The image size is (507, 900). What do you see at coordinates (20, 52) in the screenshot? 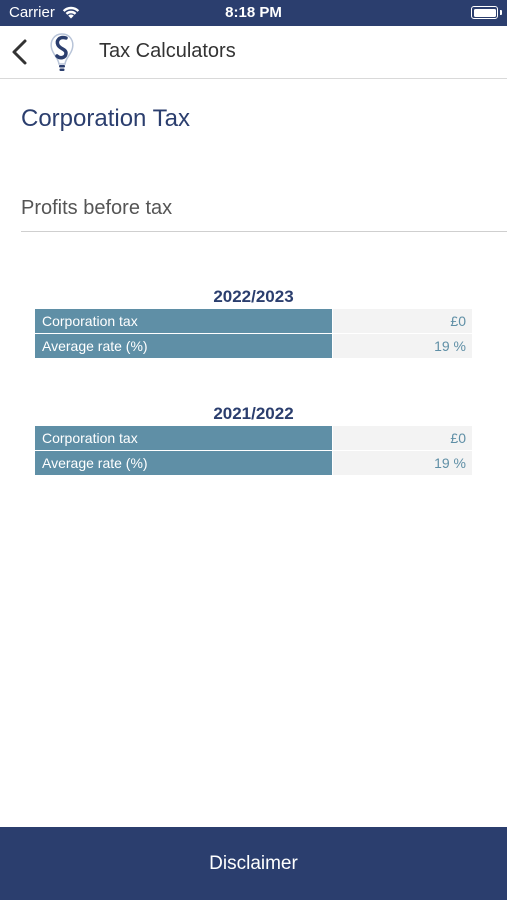
I see `chevron-left-icon` at bounding box center [20, 52].